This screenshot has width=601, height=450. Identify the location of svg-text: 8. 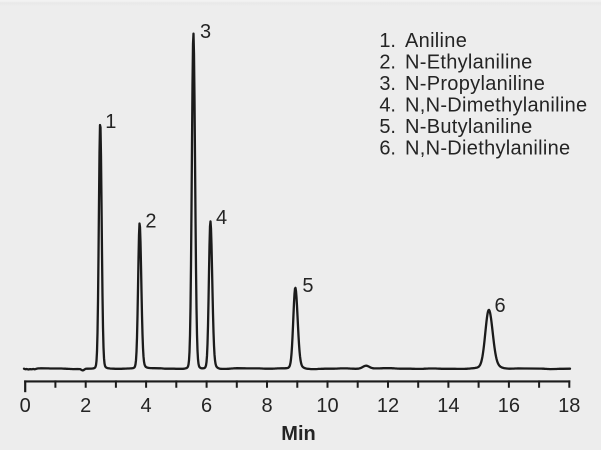
(266, 406).